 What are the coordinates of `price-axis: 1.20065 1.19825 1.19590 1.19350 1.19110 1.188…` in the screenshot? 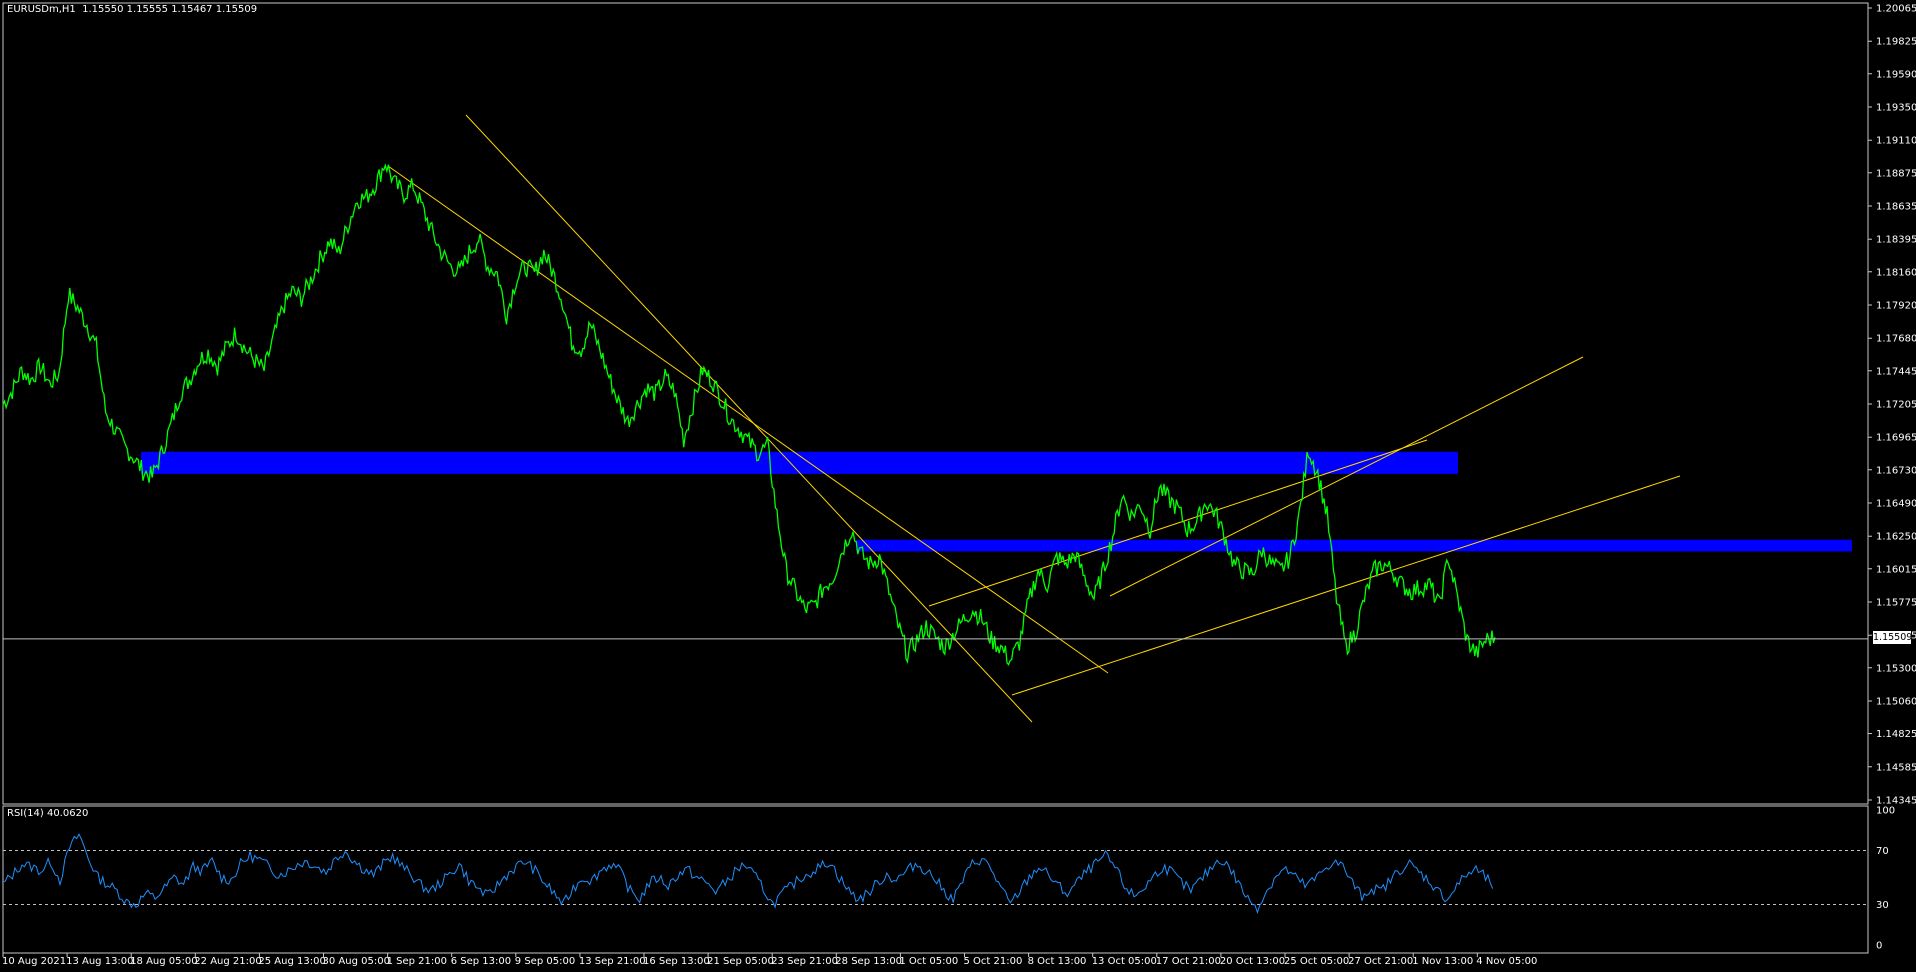 It's located at (1892, 405).